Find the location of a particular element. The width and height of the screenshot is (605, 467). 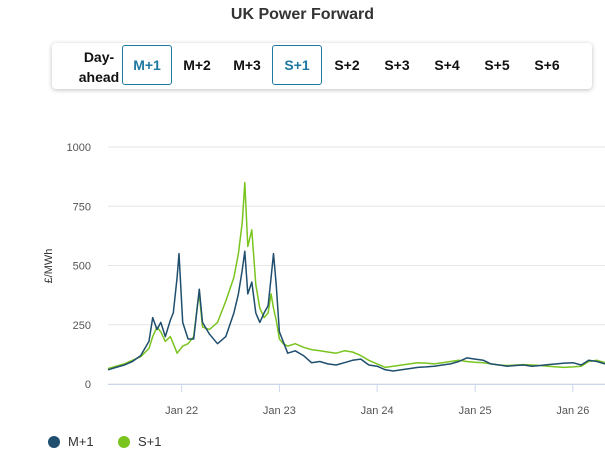

y-tick-label: 250 is located at coordinates (82, 326).